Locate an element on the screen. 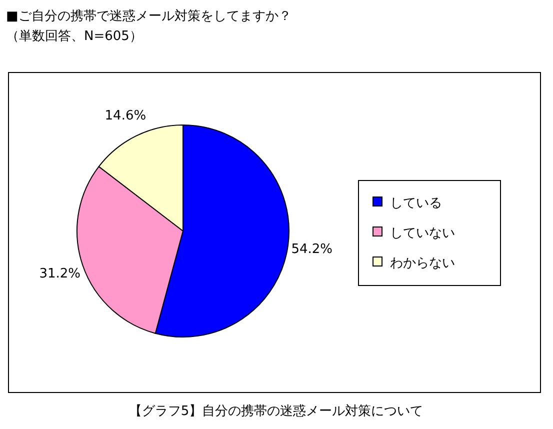  subtitle: （単数回答、N=605） is located at coordinates (74, 36).